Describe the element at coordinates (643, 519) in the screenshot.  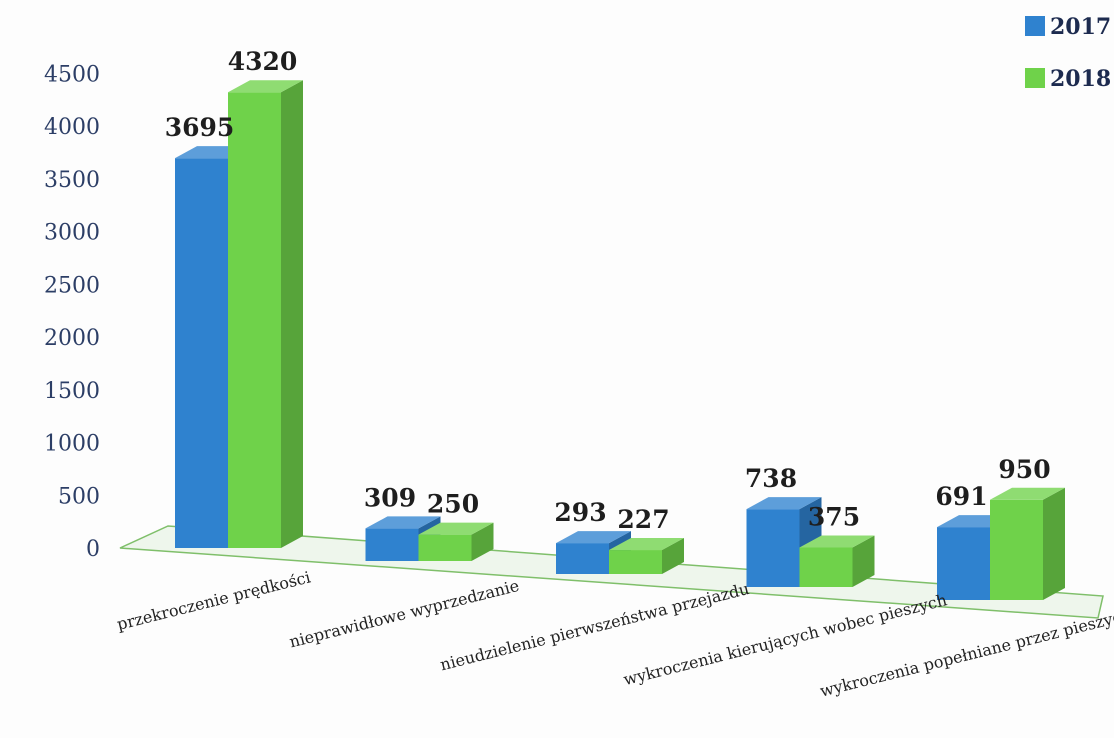
I see `data-label: 227` at that location.